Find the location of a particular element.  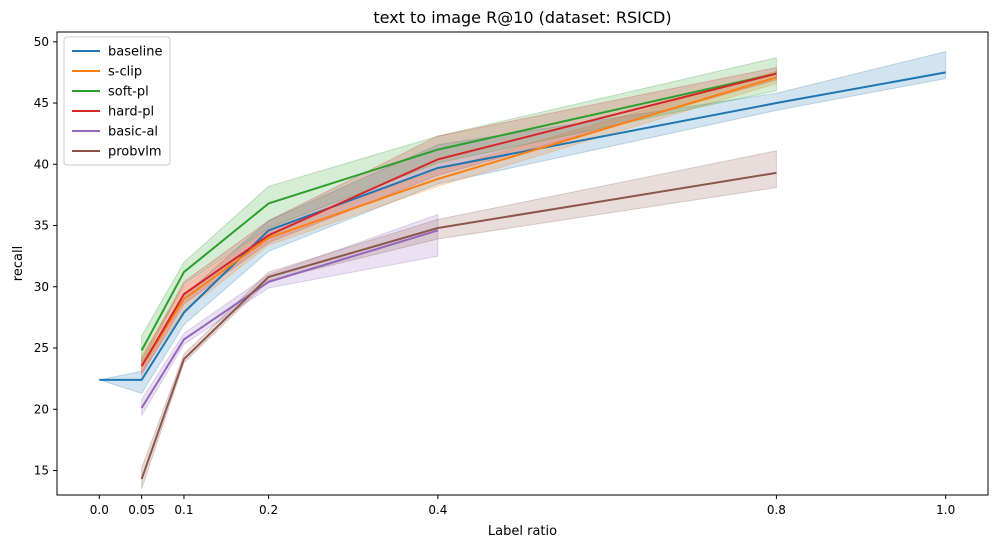

x-tick-label: 0.1 is located at coordinates (183, 510).